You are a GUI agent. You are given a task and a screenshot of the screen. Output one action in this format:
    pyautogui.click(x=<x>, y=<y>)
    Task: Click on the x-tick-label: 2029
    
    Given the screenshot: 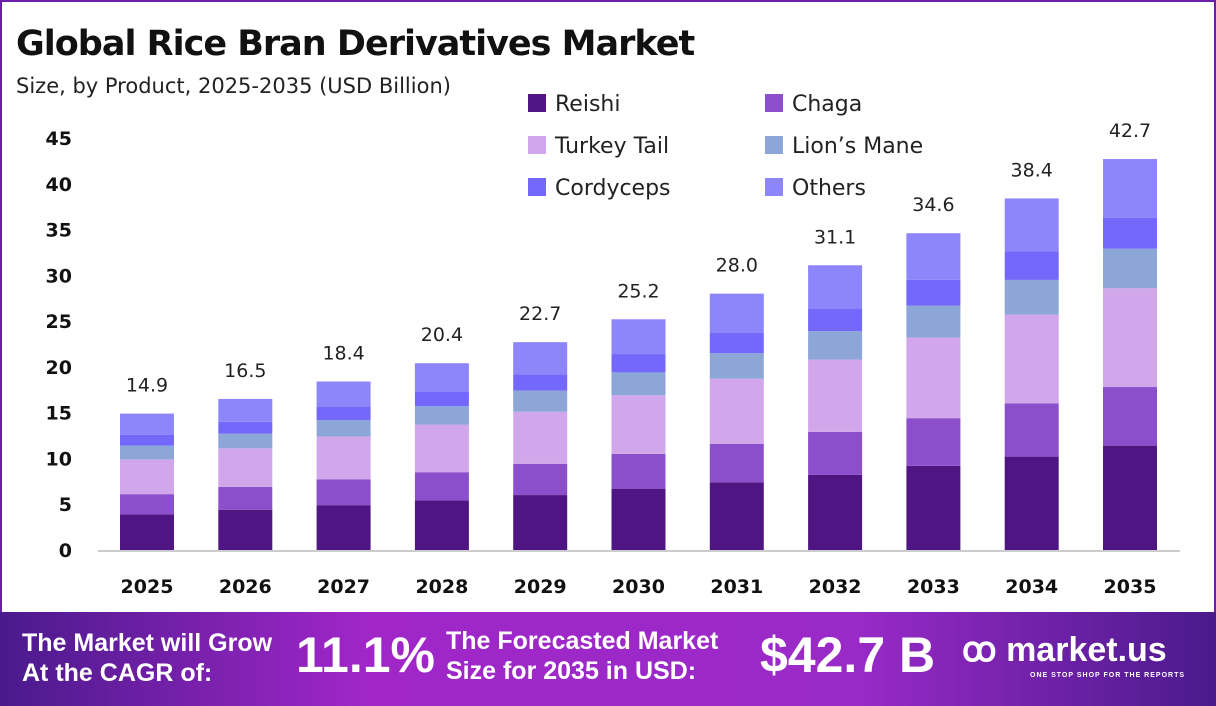 What is the action you would take?
    pyautogui.click(x=540, y=587)
    